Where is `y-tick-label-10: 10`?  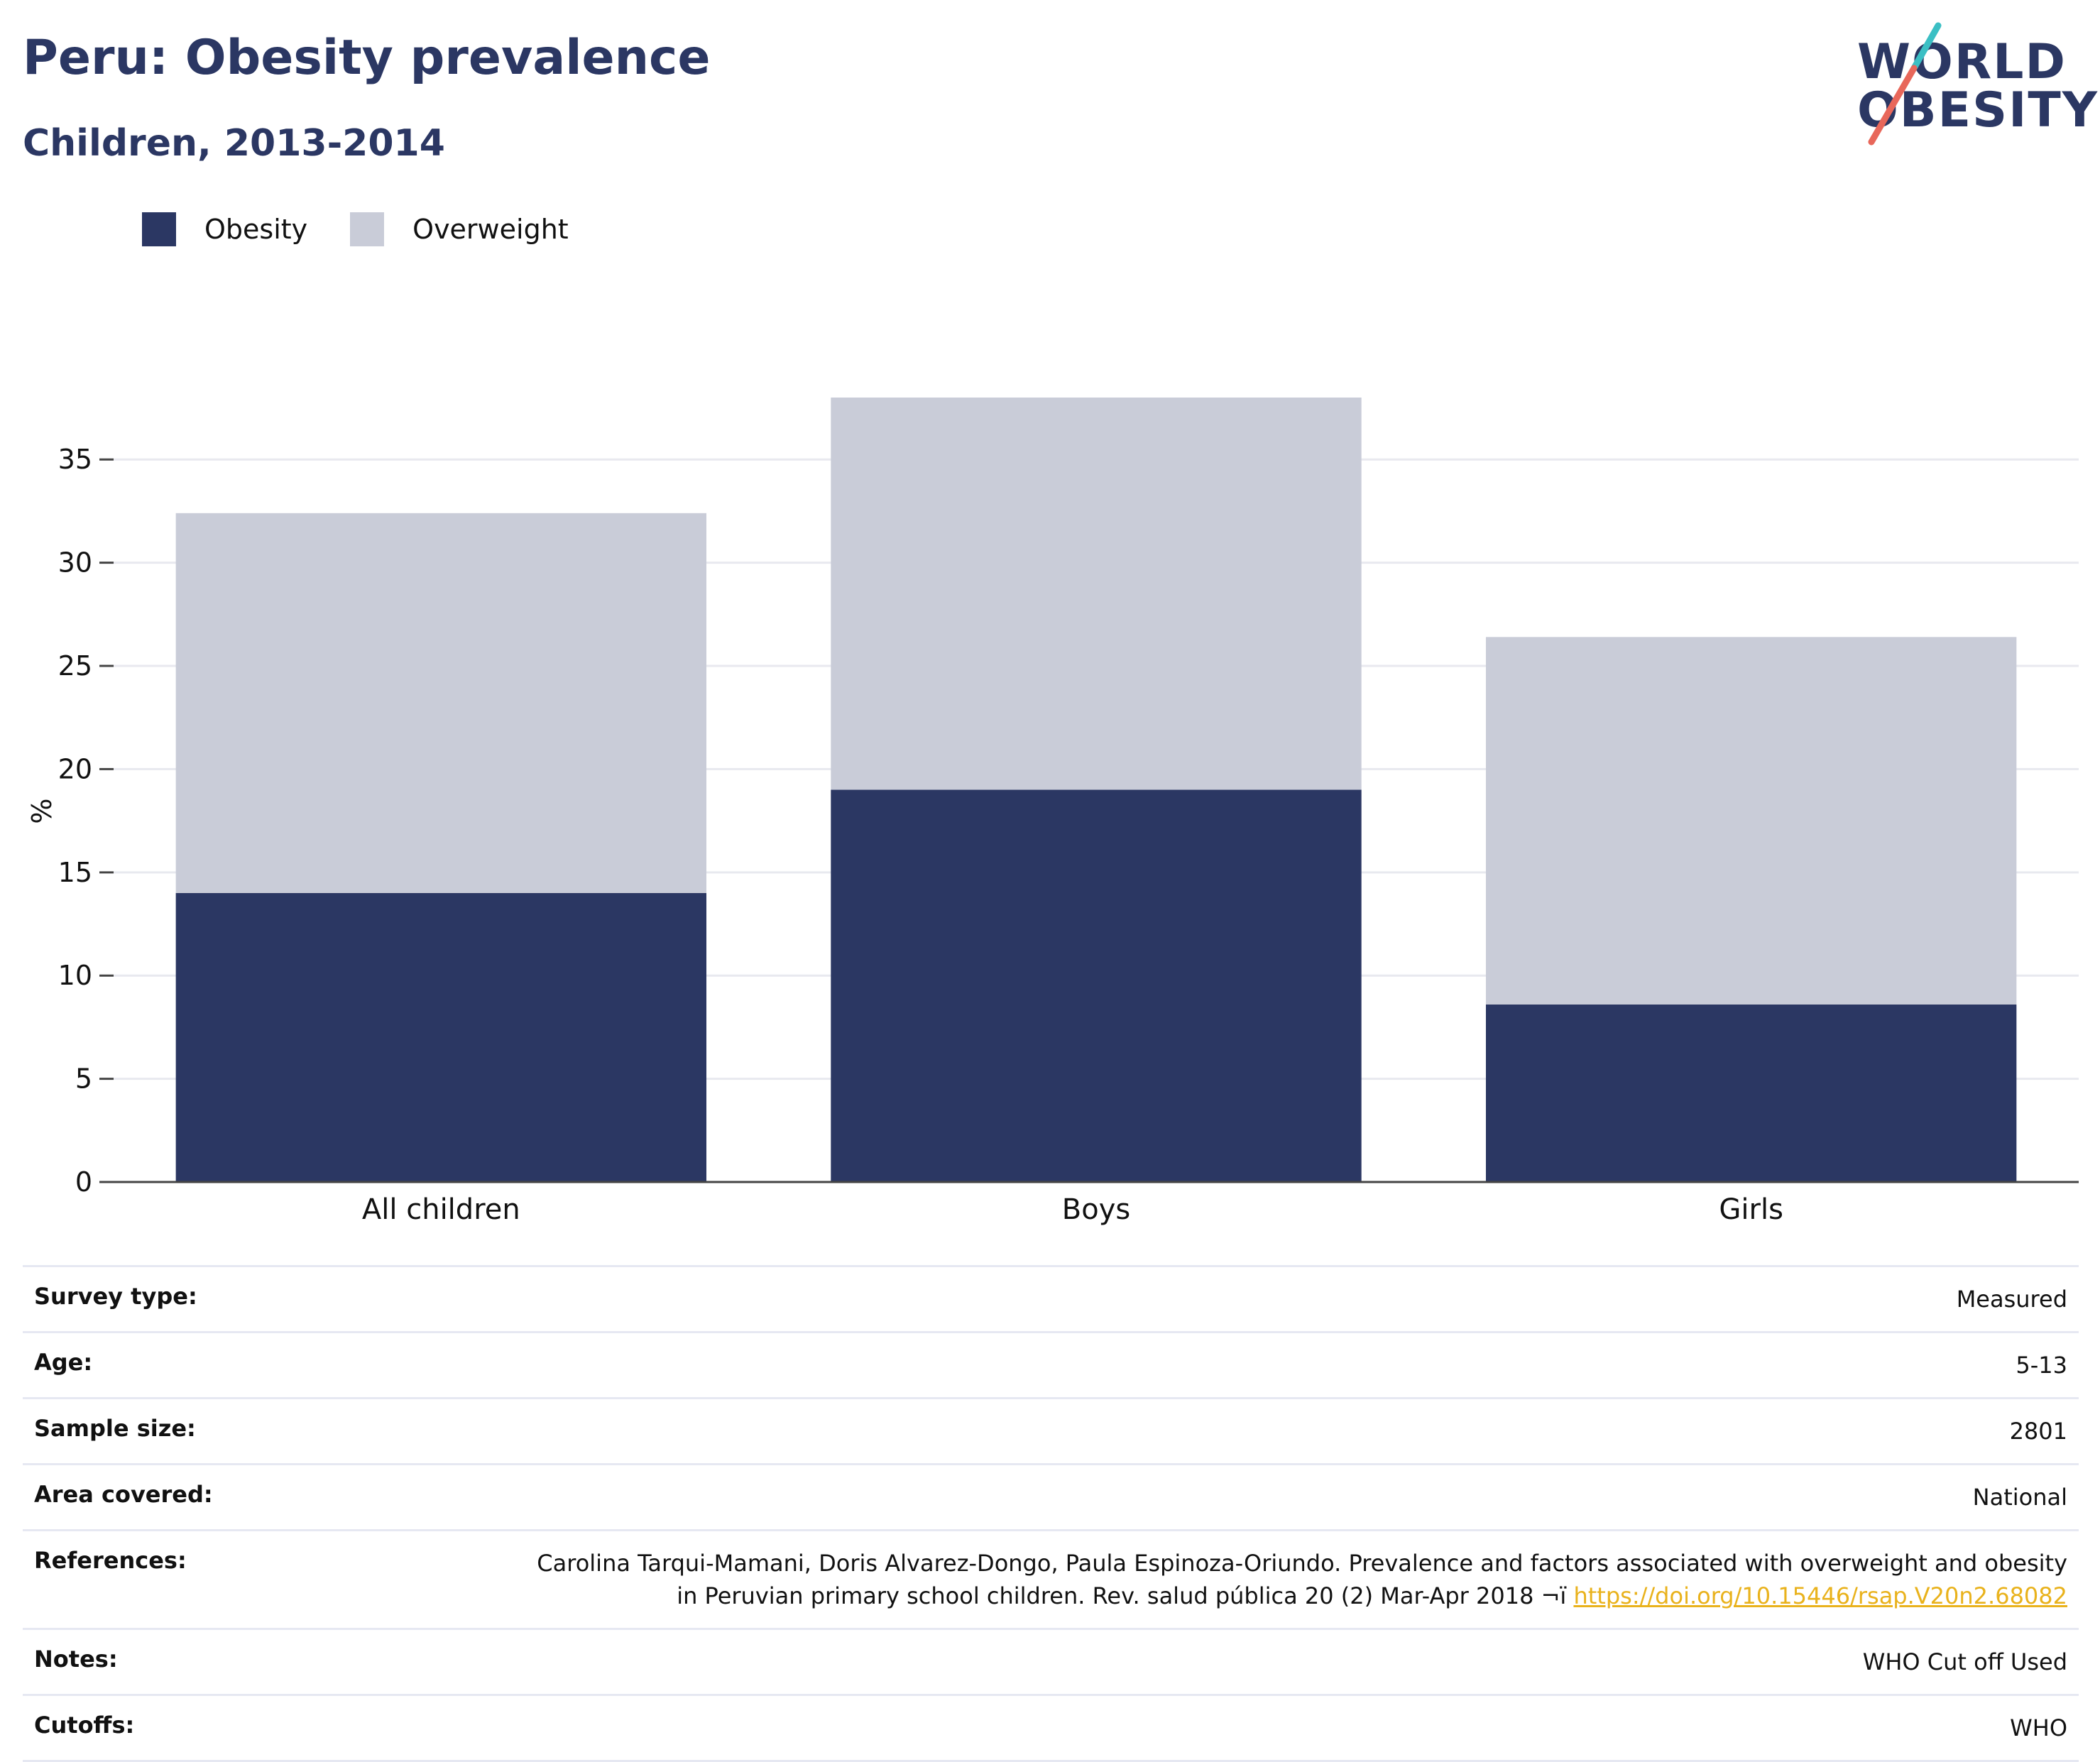 y-tick-label-10: 10 is located at coordinates (75, 975).